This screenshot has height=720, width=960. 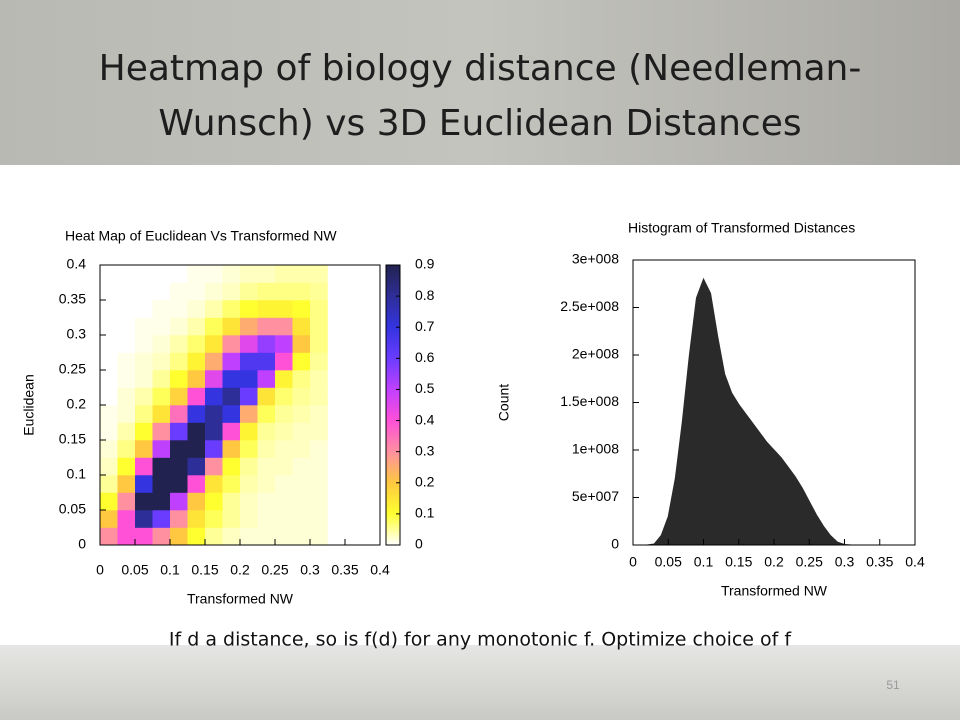 I want to click on y-tick-label: 0.3, so click(x=77, y=334).